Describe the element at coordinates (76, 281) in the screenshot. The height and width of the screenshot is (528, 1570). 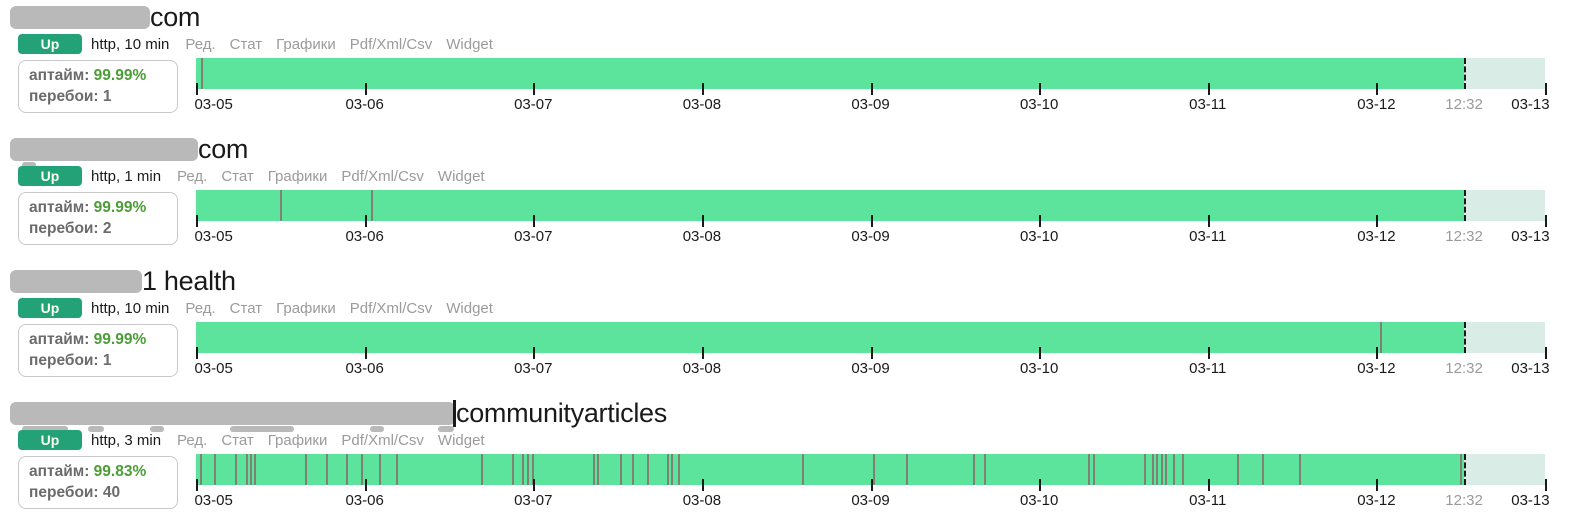
I see `redacted-title-text` at that location.